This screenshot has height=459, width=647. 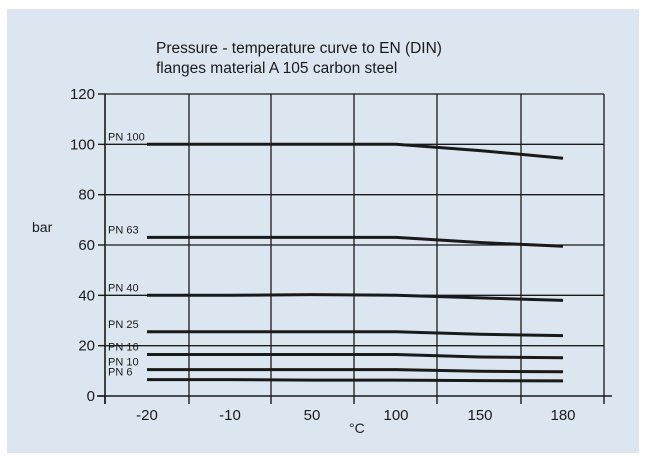 I want to click on y-tick-label-120: 120, so click(x=82, y=94).